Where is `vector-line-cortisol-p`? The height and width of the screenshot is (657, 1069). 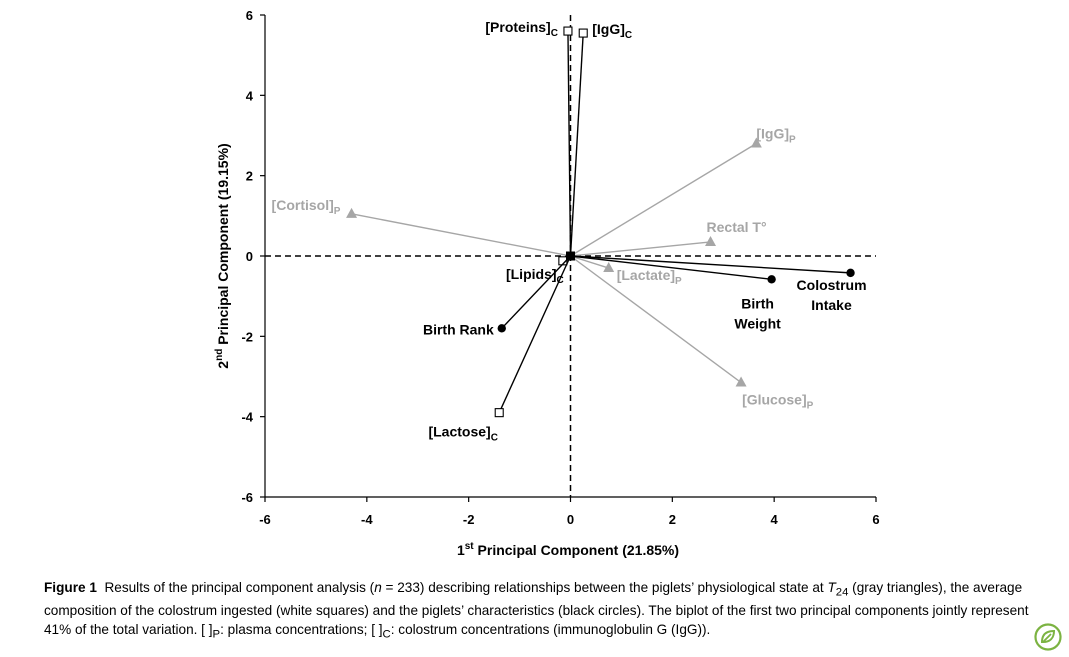 vector-line-cortisol-p is located at coordinates (461, 235).